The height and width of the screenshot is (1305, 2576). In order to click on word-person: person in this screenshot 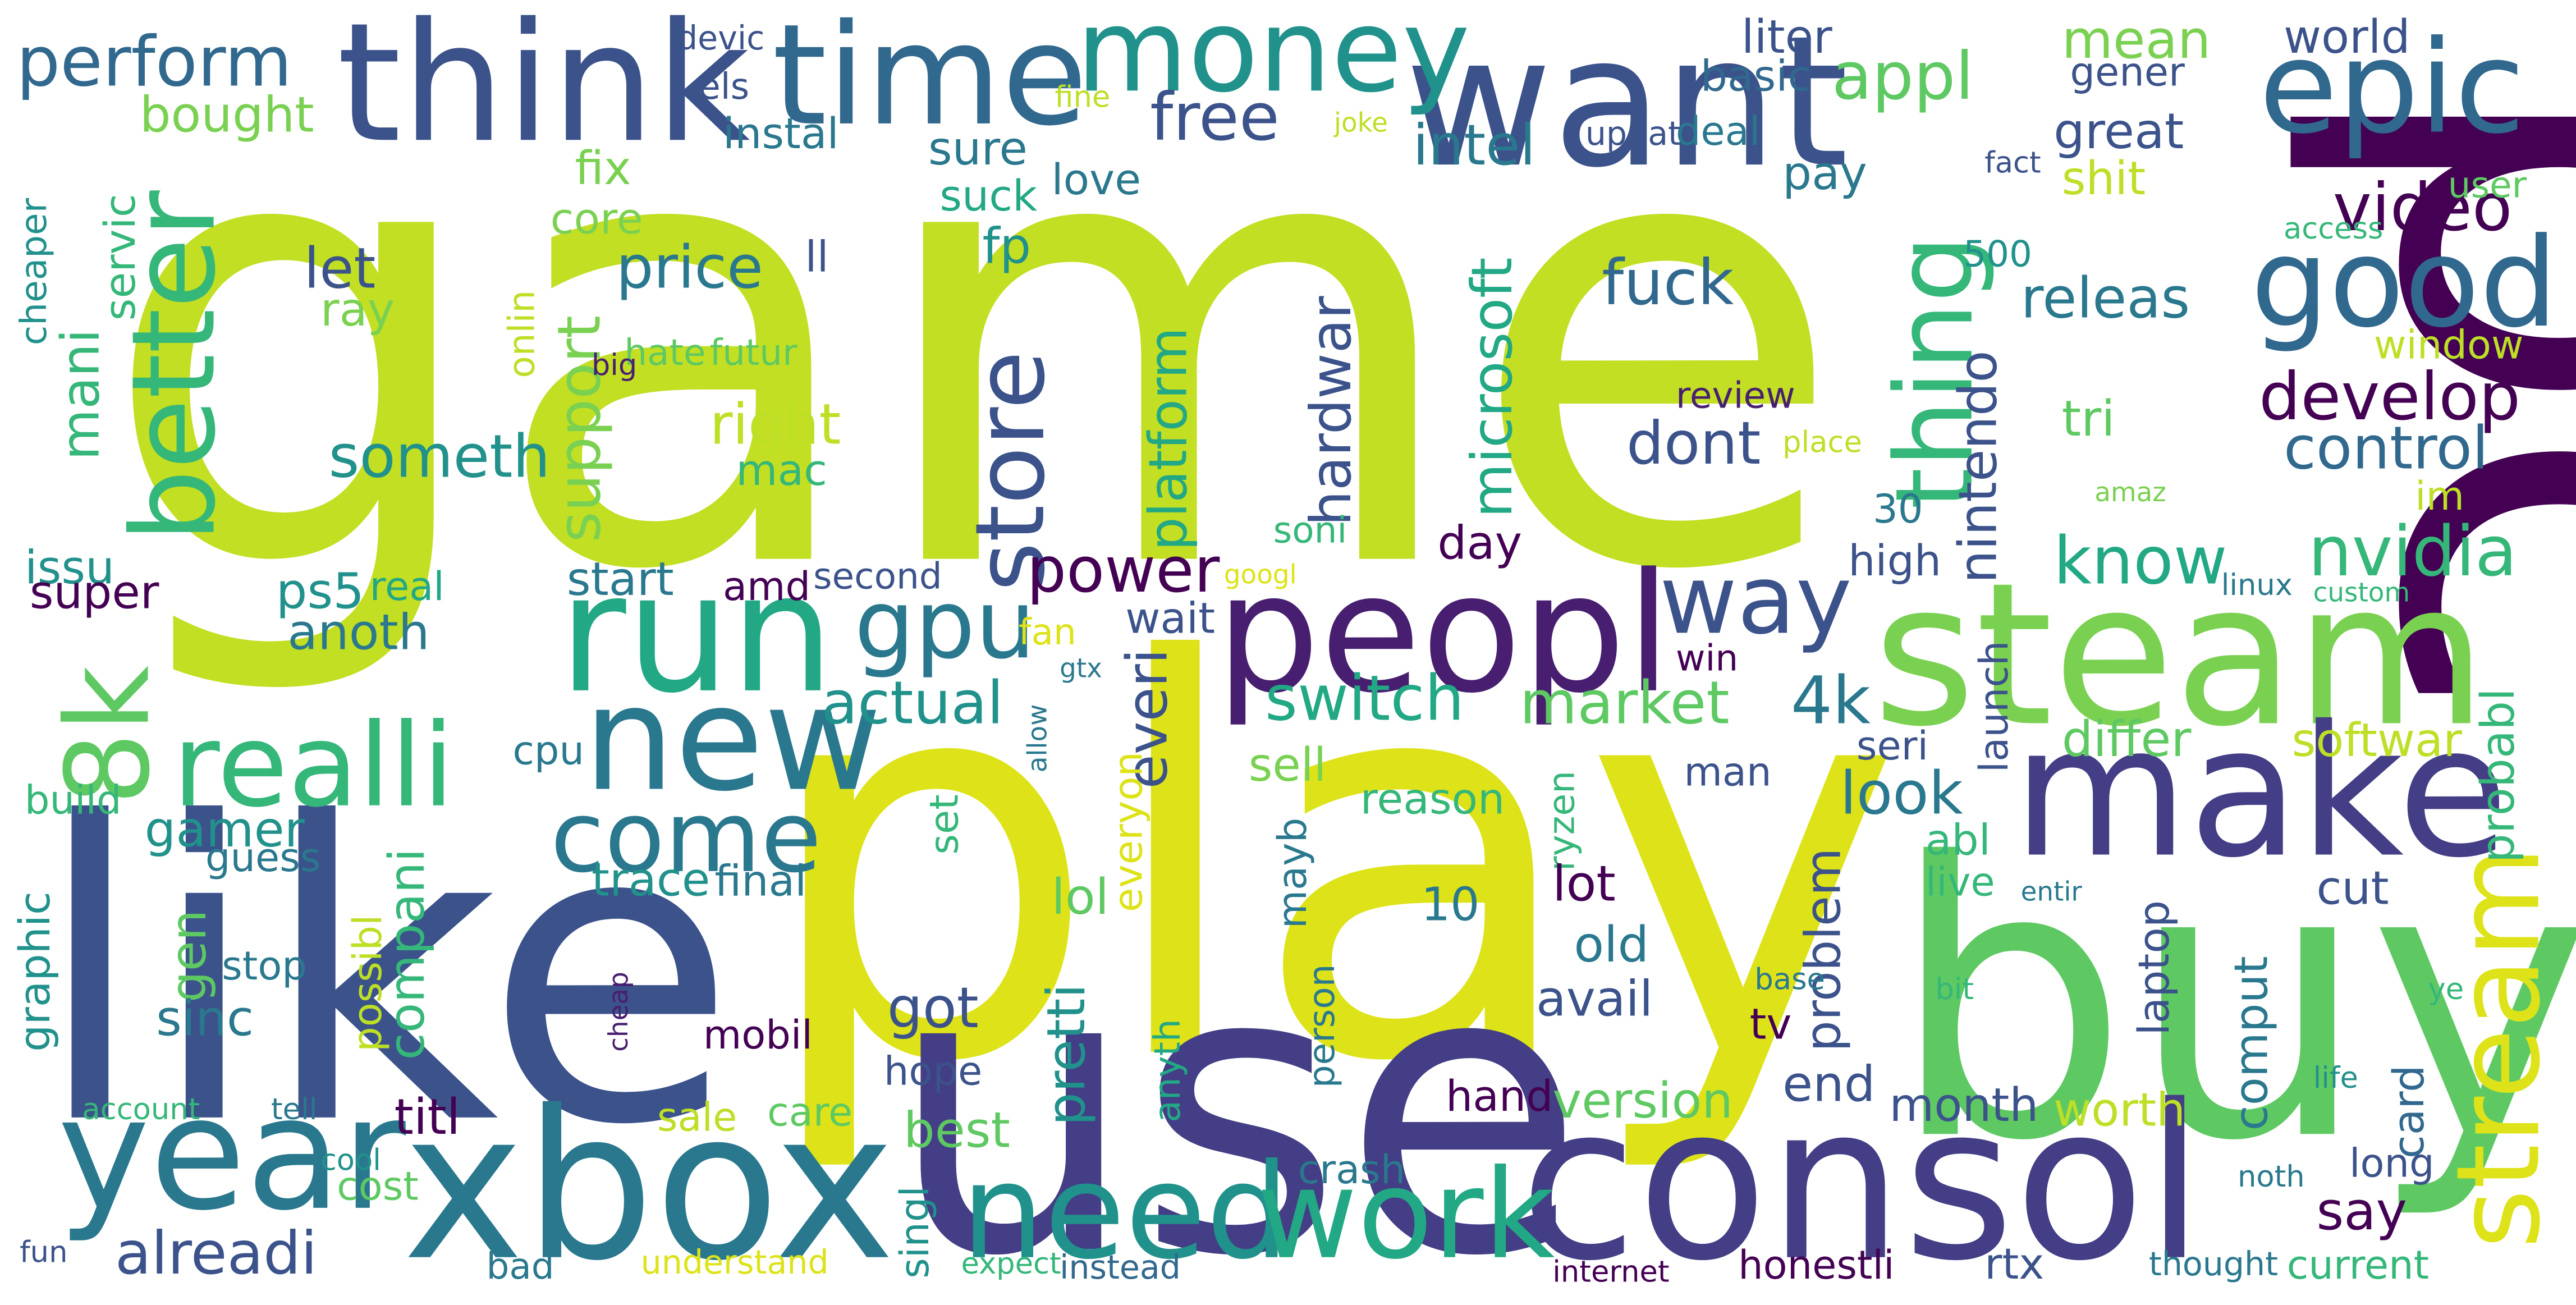, I will do `click(1322, 1026)`.